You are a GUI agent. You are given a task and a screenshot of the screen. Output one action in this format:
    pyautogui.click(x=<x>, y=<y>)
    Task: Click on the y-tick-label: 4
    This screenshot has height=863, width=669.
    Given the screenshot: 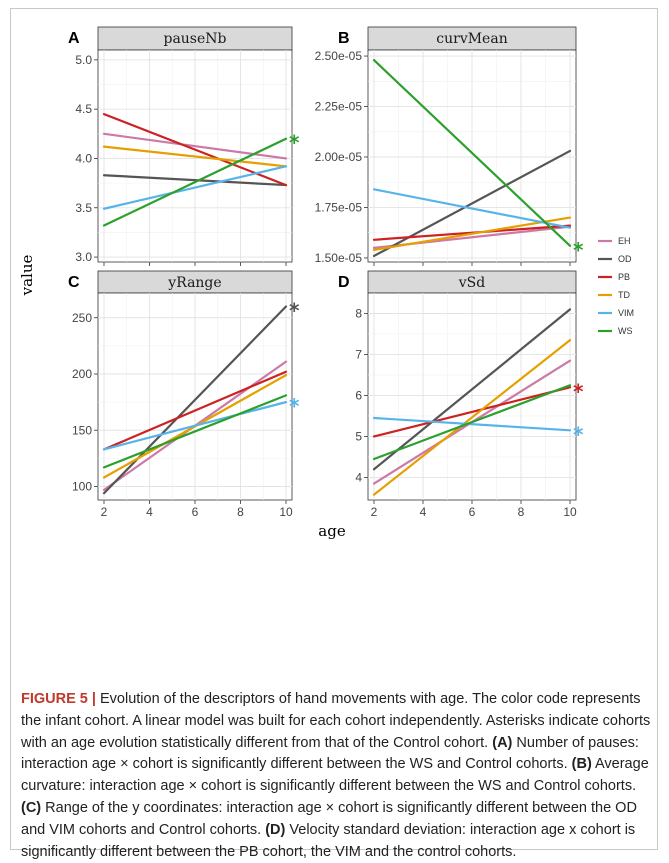 What is the action you would take?
    pyautogui.click(x=358, y=477)
    